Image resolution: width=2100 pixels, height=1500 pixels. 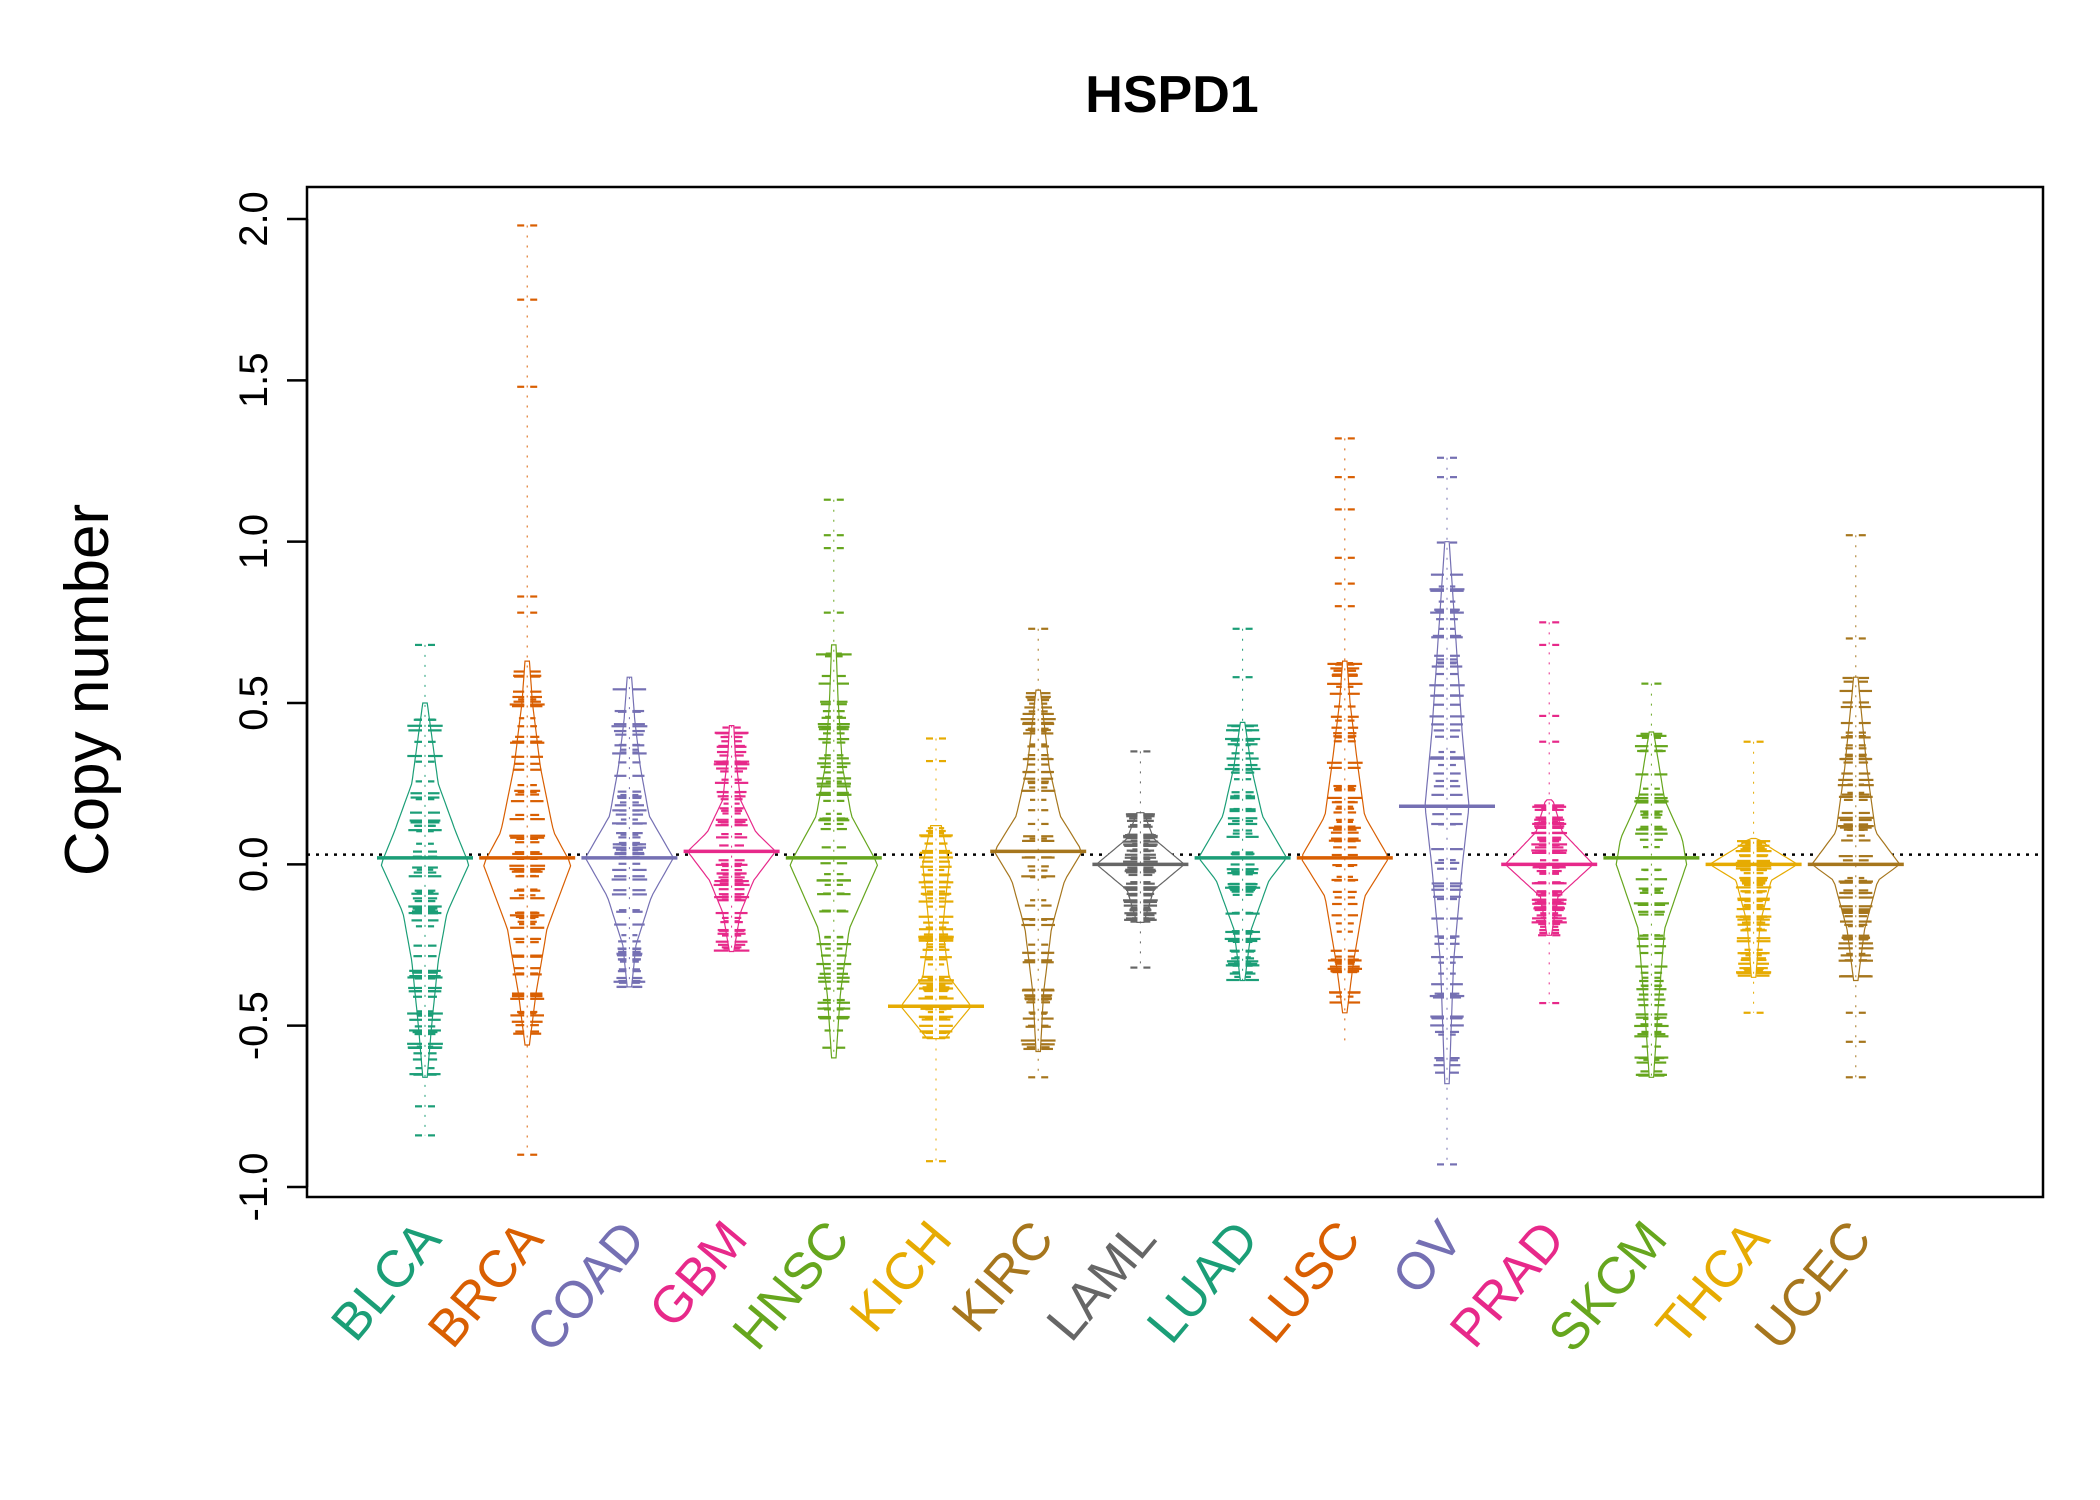 I want to click on y-tick-label: -0.5, so click(x=254, y=1025).